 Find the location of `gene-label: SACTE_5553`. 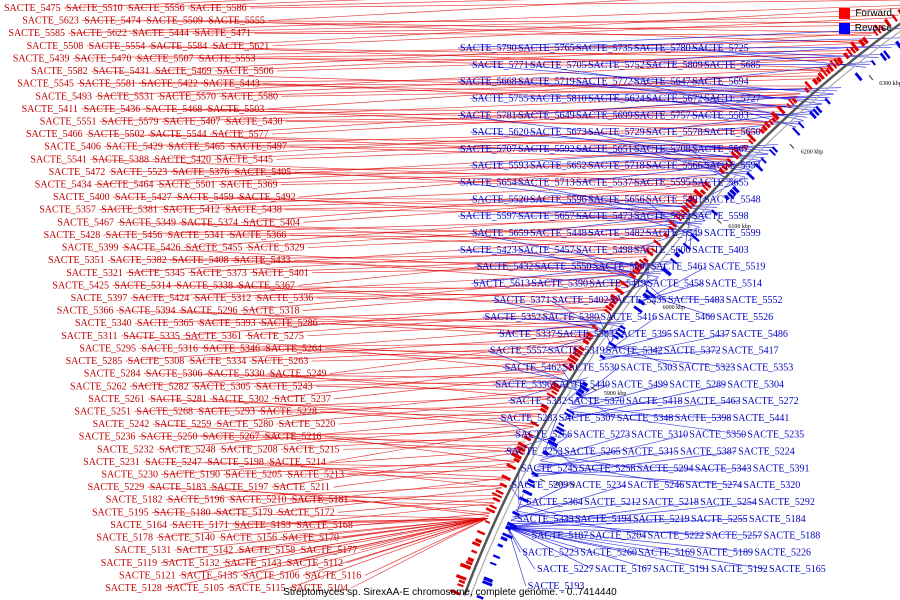

gene-label: SACTE_5553 is located at coordinates (227, 58).